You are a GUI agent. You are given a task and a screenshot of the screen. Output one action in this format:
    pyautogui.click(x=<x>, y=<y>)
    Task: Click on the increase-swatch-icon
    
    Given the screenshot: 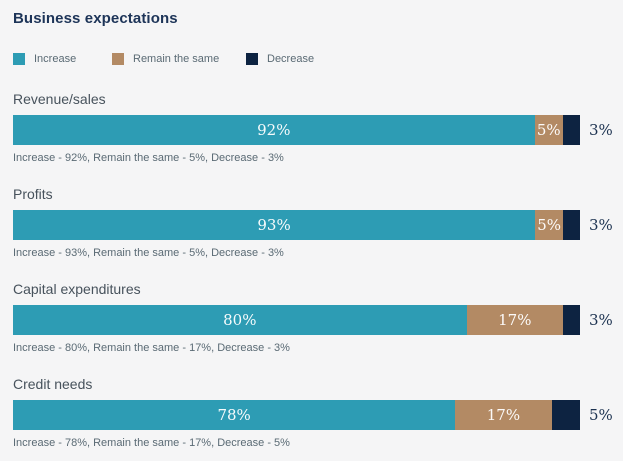 What is the action you would take?
    pyautogui.click(x=19, y=58)
    